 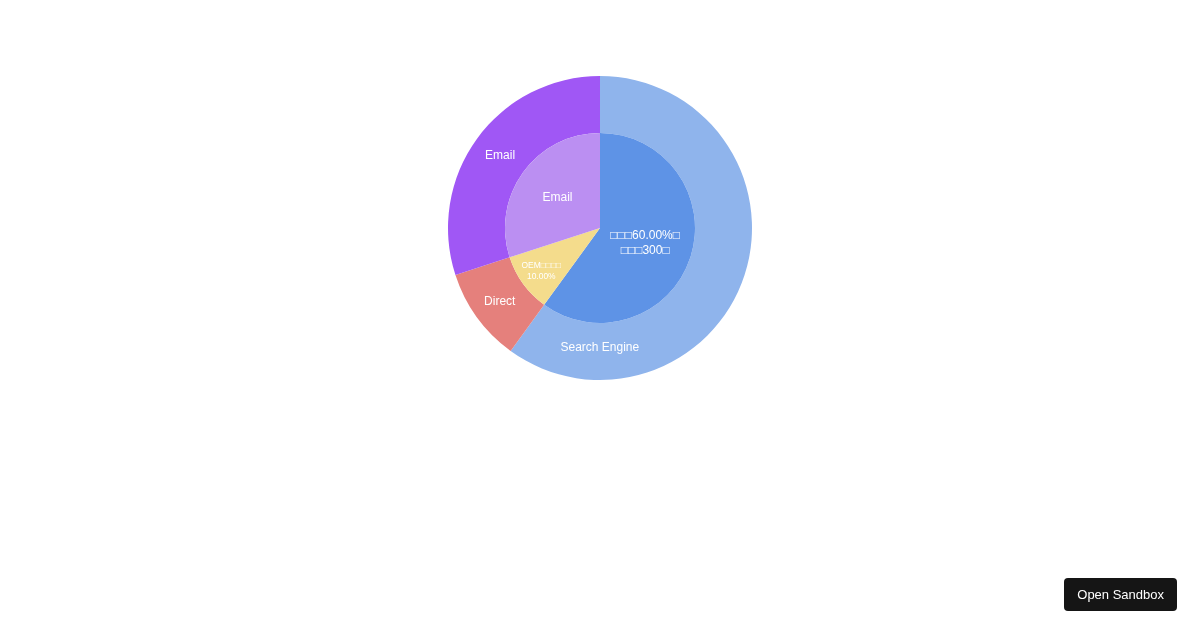 I want to click on slice-label: OEM□□□□ 10.00%, so click(x=541, y=270).